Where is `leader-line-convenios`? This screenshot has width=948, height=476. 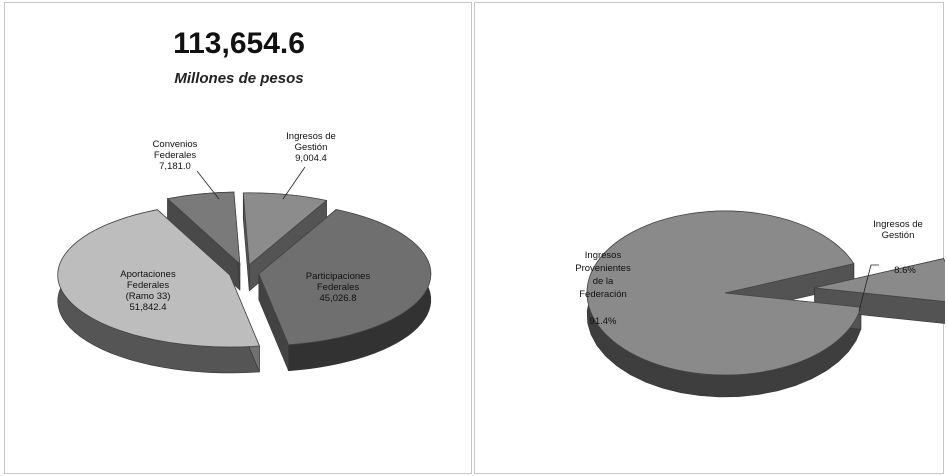
leader-line-convenios is located at coordinates (208, 185).